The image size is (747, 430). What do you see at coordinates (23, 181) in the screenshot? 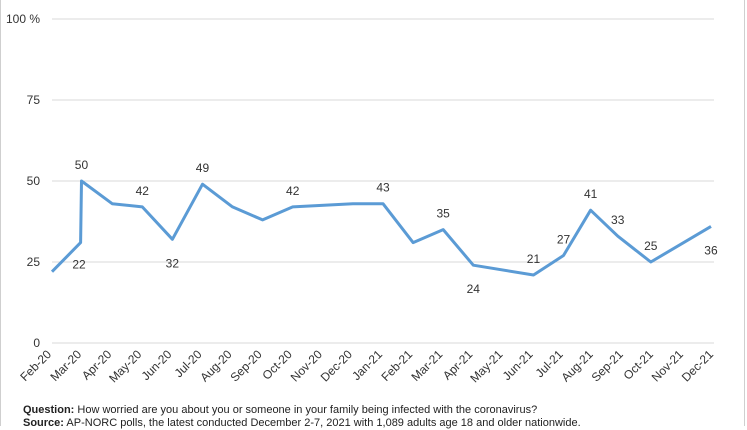
I see `y-axis-tick-labels: 0 25 50 75 100 %` at bounding box center [23, 181].